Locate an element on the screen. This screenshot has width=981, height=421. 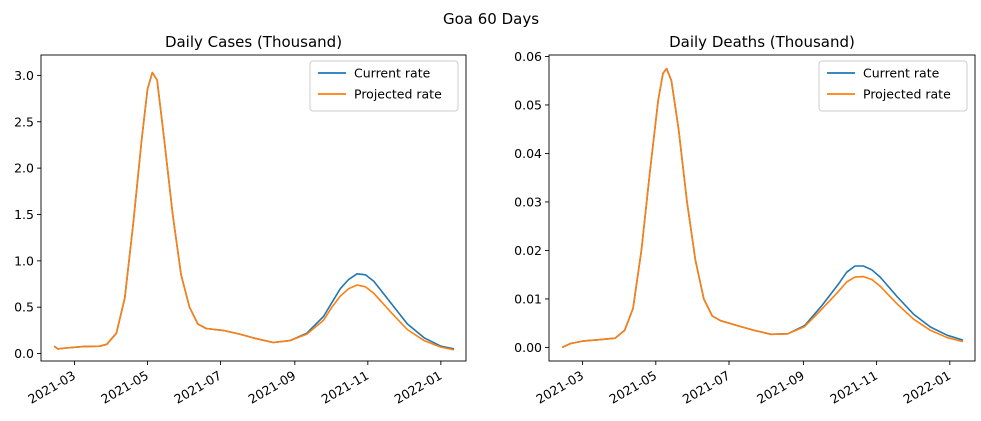
y-tick-label: 0.05 is located at coordinates (528, 104).